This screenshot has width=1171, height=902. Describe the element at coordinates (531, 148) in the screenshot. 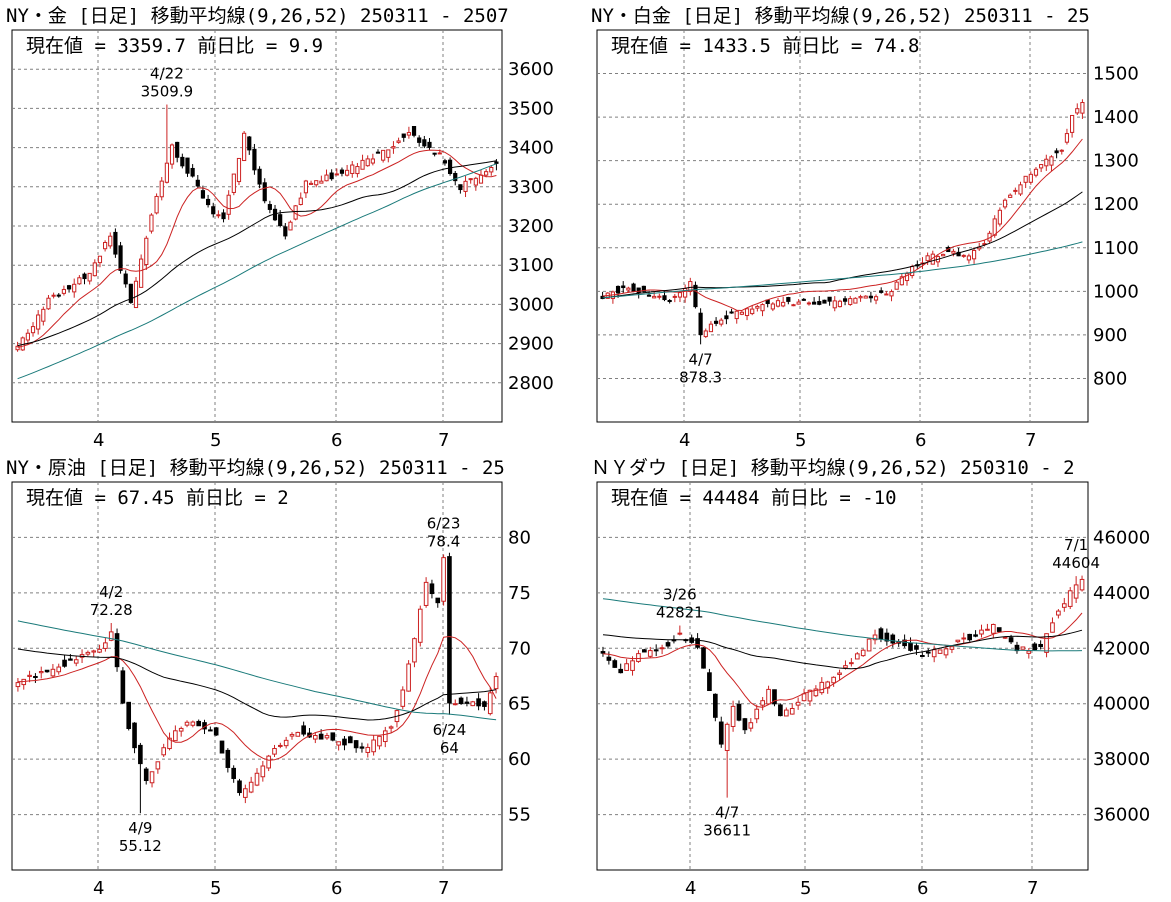

I see `y-tick-label: 3400` at that location.